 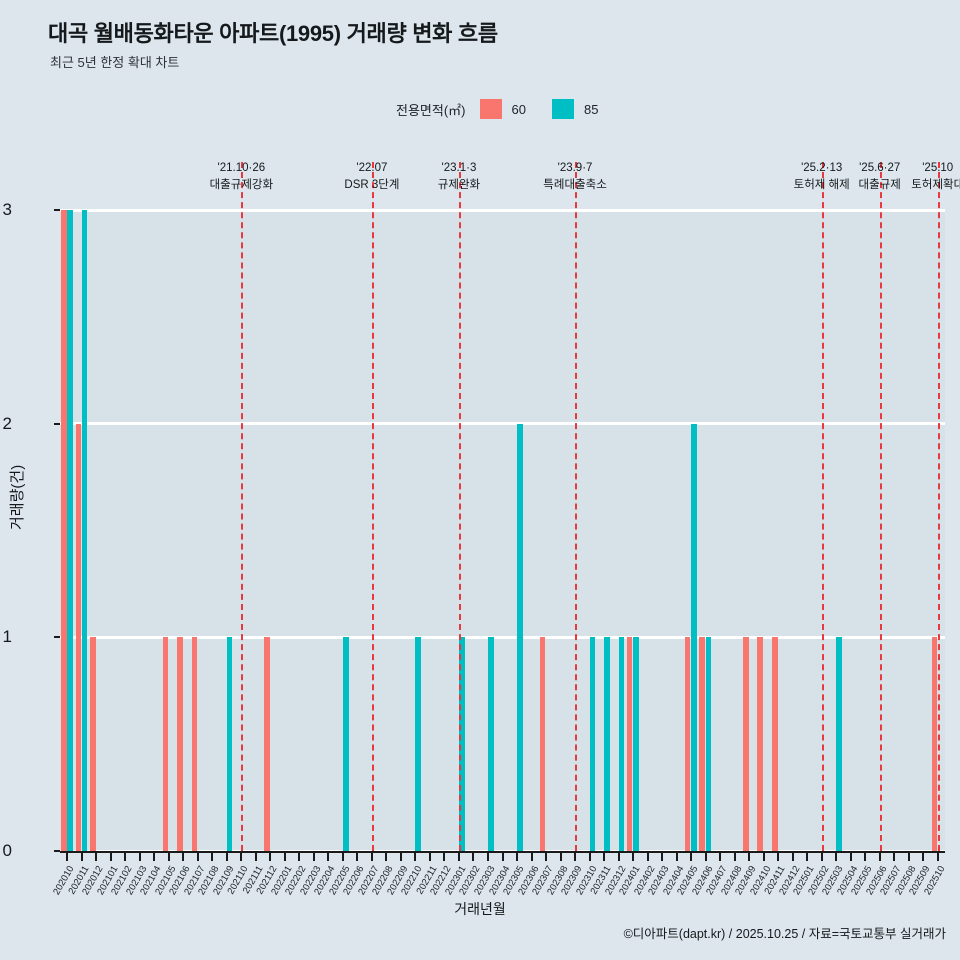 What do you see at coordinates (821, 185) in the screenshot?
I see `annotation-text: 토허제 해제` at bounding box center [821, 185].